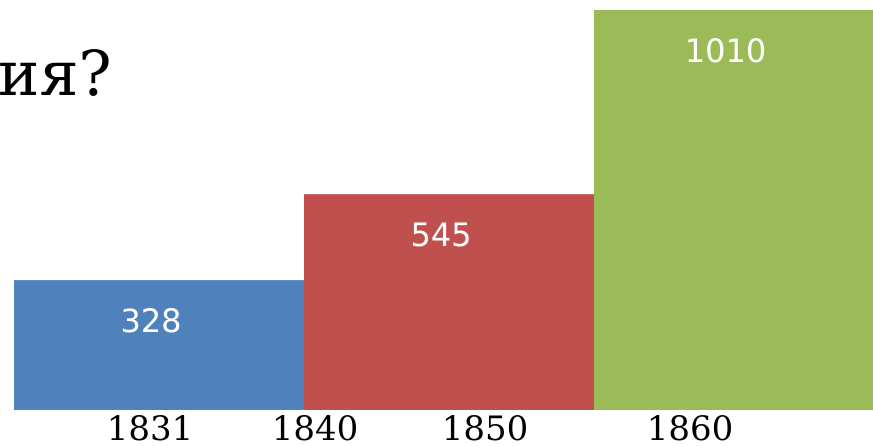 Image resolution: width=873 pixels, height=446 pixels. What do you see at coordinates (440, 235) in the screenshot?
I see `value-label: 545` at bounding box center [440, 235].